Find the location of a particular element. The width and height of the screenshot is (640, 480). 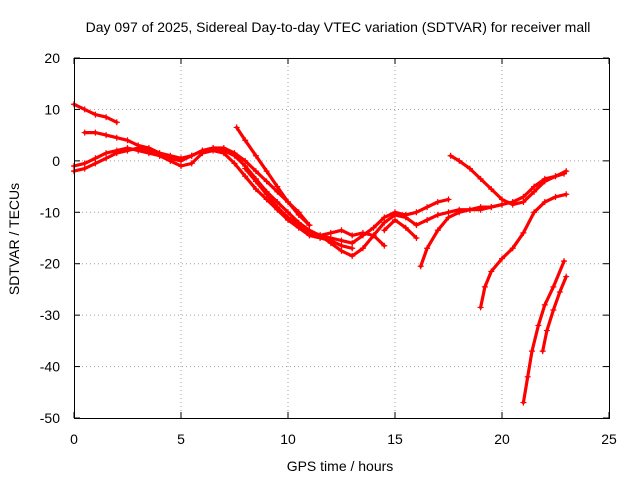

x-axis-label: GPS time / hours is located at coordinates (340, 466).